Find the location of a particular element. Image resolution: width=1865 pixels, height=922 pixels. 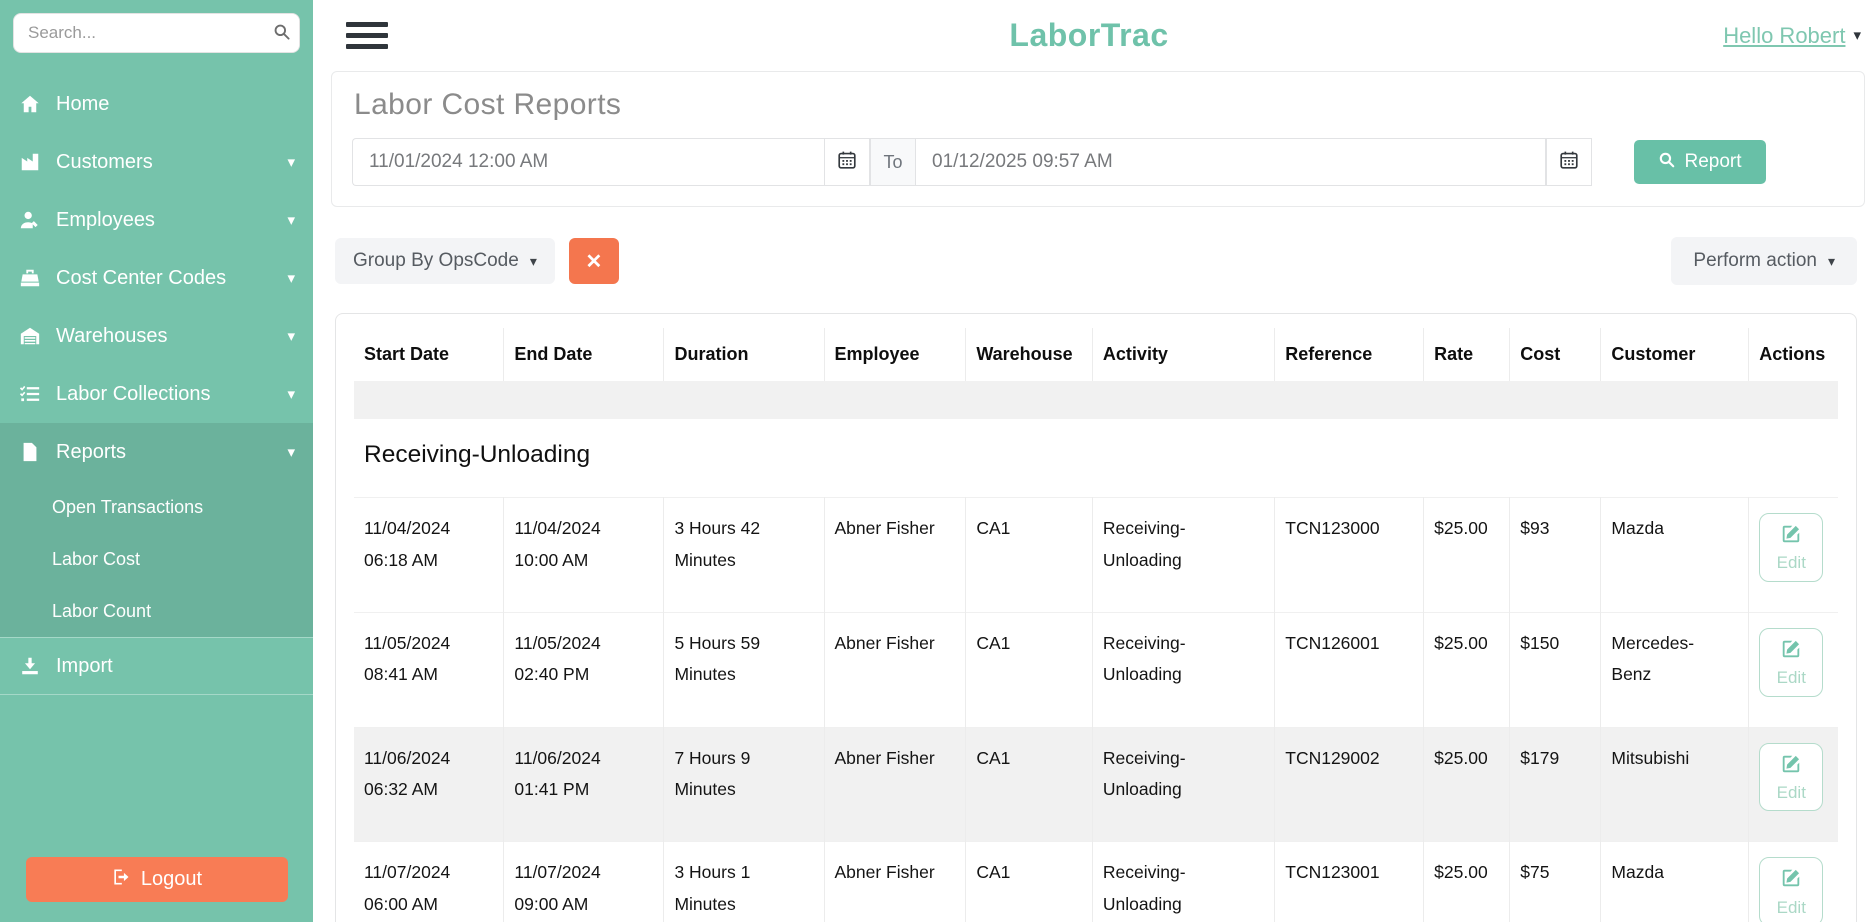

sidebar-subitem-labor-cost: Labor Cost is located at coordinates (96, 558).